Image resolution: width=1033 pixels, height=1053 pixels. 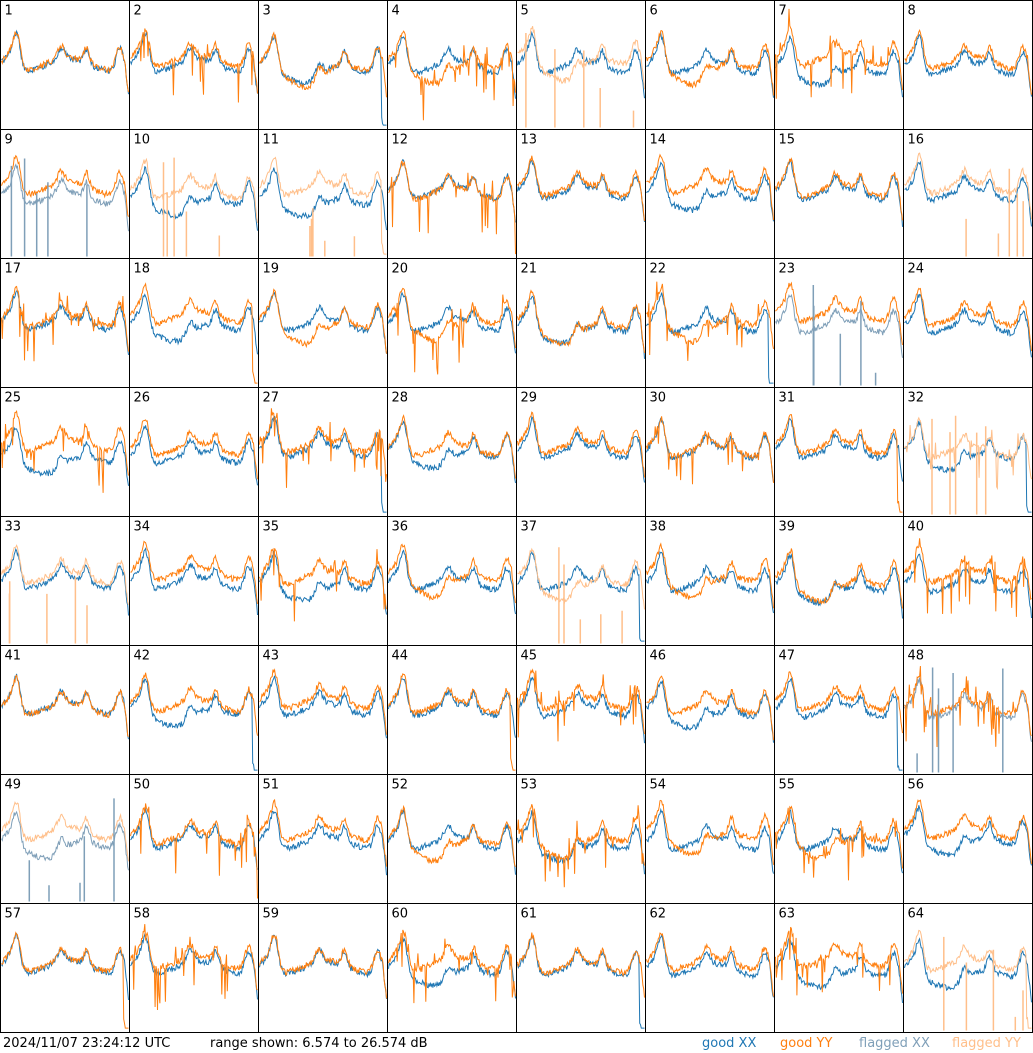 I want to click on panel-37: 37, so click(x=581, y=581).